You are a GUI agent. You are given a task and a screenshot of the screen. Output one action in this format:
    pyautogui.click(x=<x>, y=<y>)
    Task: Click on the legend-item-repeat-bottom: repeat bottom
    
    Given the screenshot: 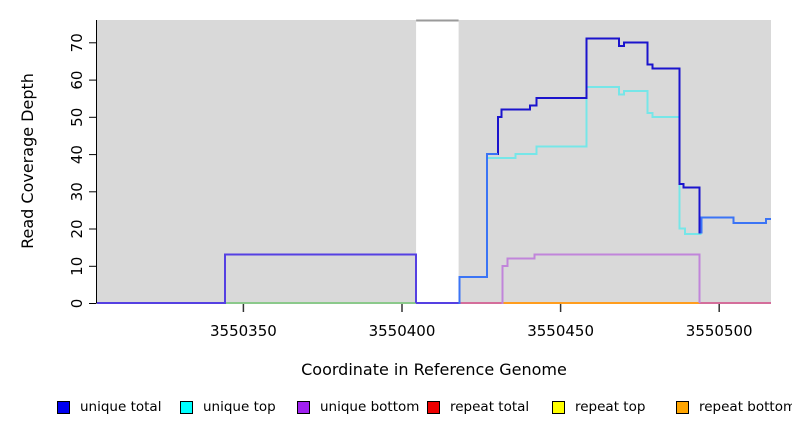 What is the action you would take?
    pyautogui.click(x=734, y=407)
    